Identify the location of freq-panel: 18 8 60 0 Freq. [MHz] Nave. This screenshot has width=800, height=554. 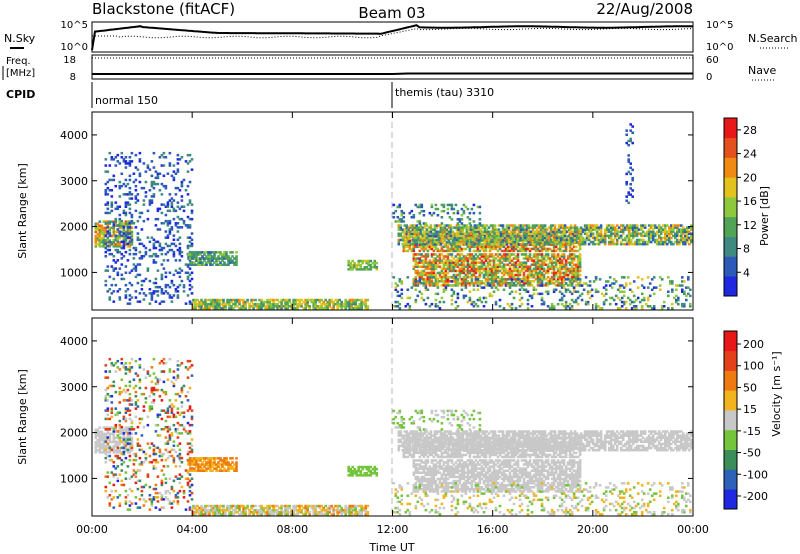
(389, 68).